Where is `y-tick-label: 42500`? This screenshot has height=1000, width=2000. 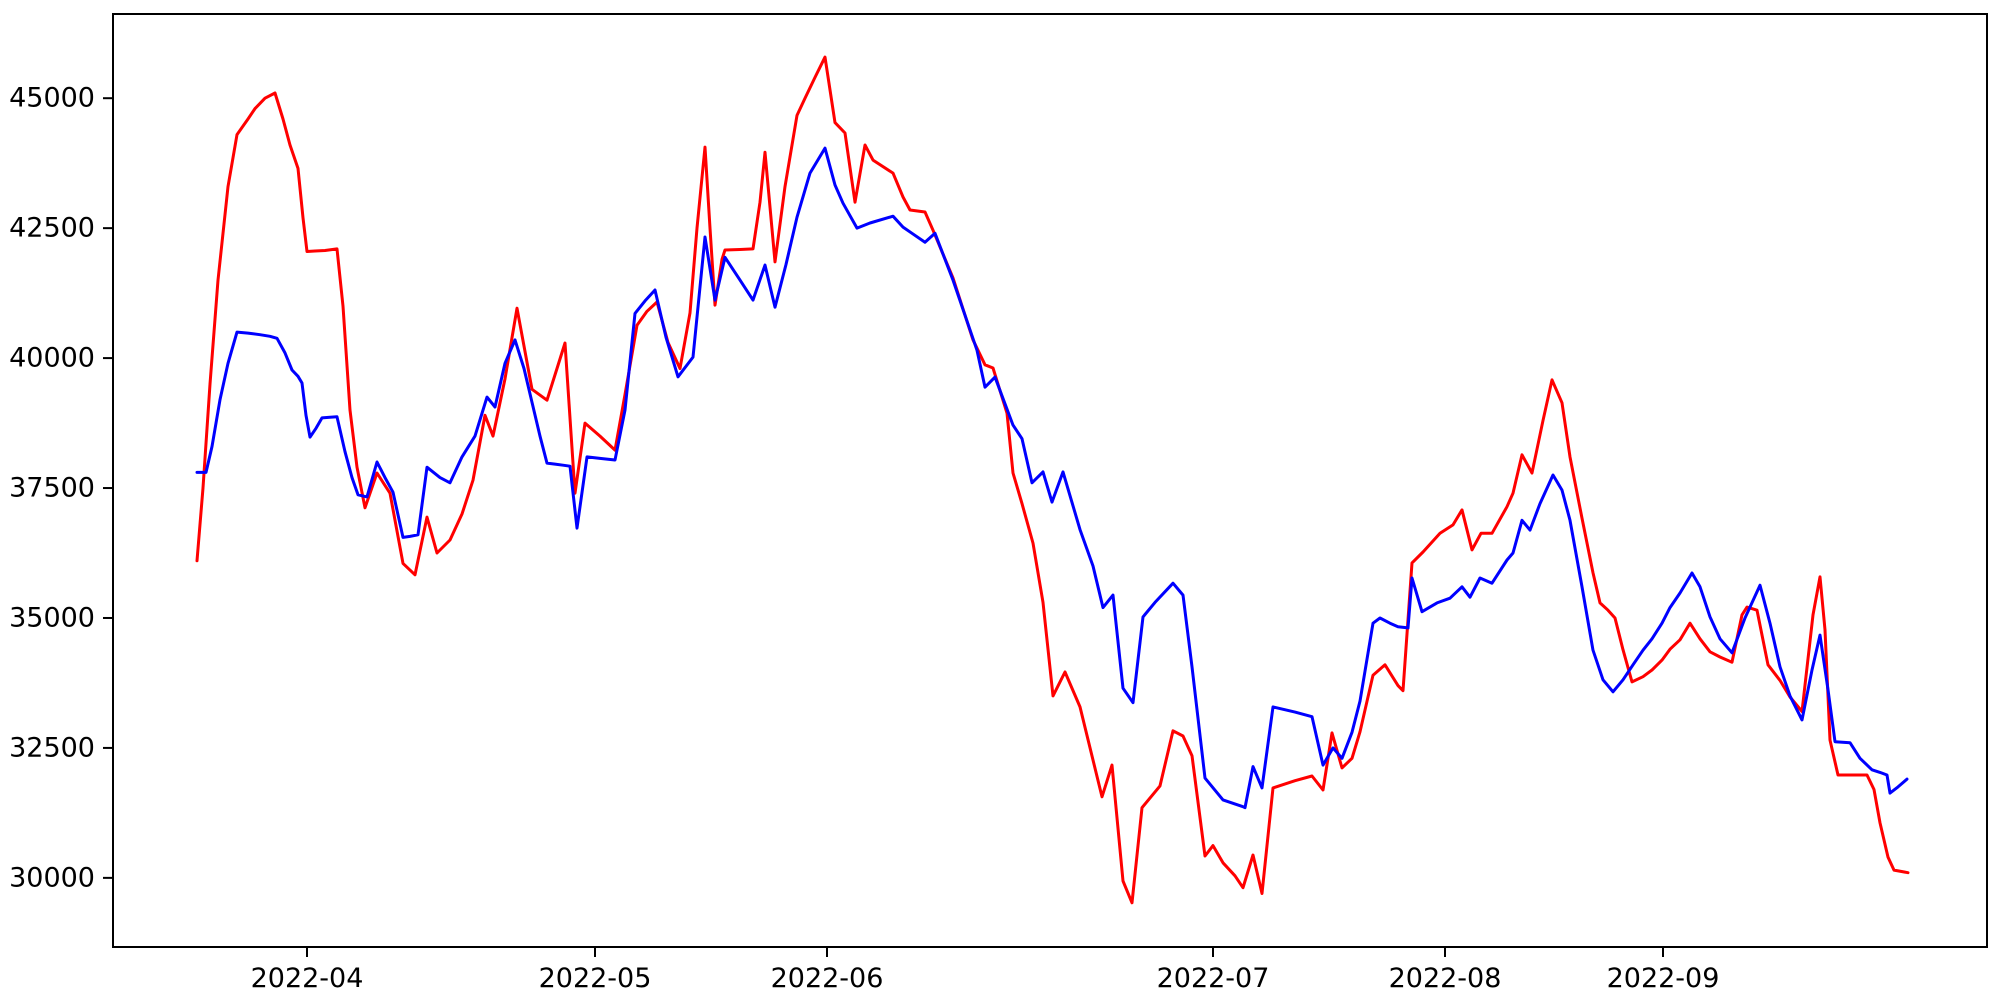
y-tick-label: 42500 is located at coordinates (52, 228).